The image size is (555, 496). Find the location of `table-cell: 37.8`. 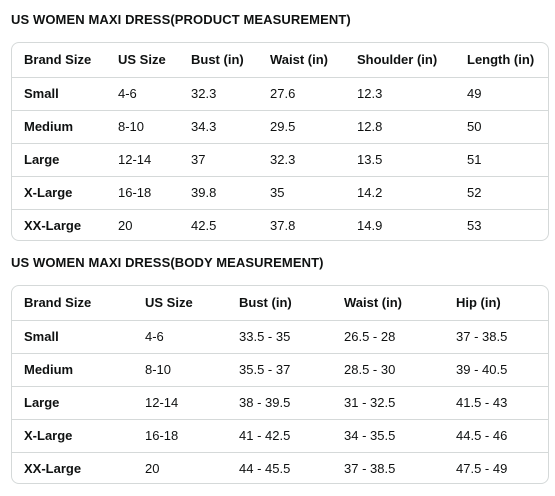

table-cell: 37.8 is located at coordinates (301, 224).